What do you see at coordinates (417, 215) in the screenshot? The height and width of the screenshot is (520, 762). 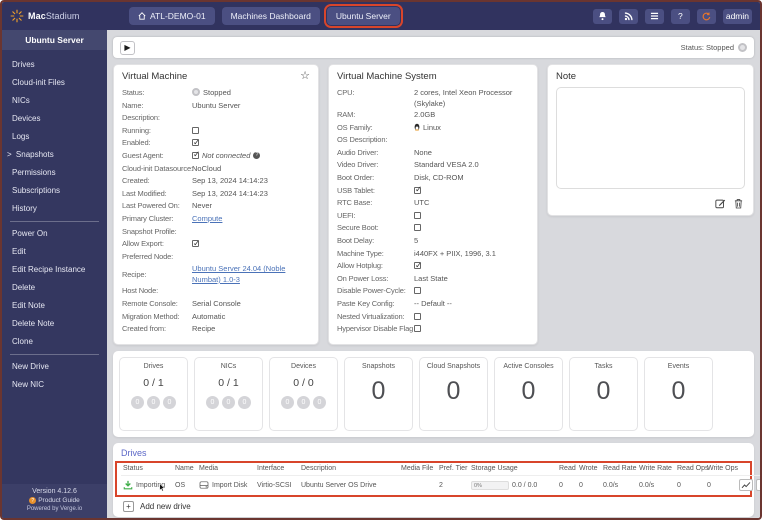 I see `uefi-checkbox` at bounding box center [417, 215].